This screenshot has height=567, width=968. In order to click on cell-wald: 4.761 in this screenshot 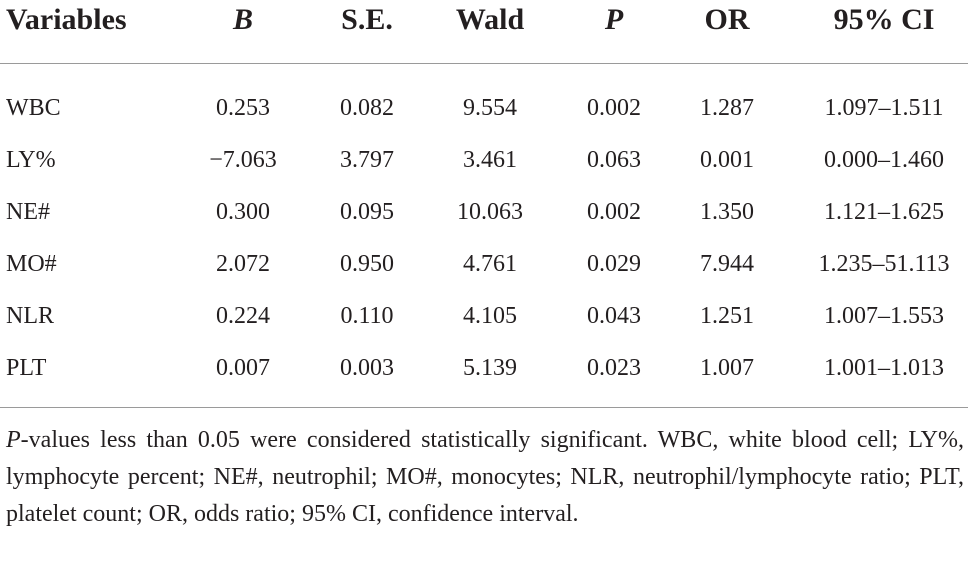, I will do `click(490, 264)`.